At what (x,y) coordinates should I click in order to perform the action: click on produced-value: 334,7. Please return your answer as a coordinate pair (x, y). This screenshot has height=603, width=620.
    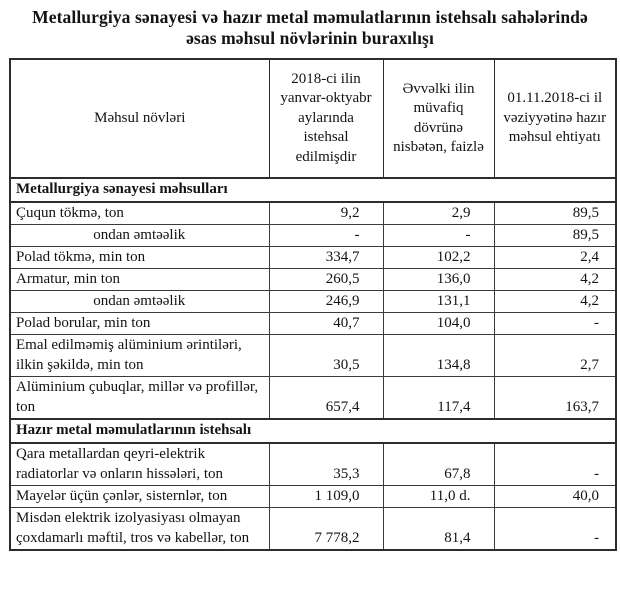
    Looking at the image, I should click on (326, 257).